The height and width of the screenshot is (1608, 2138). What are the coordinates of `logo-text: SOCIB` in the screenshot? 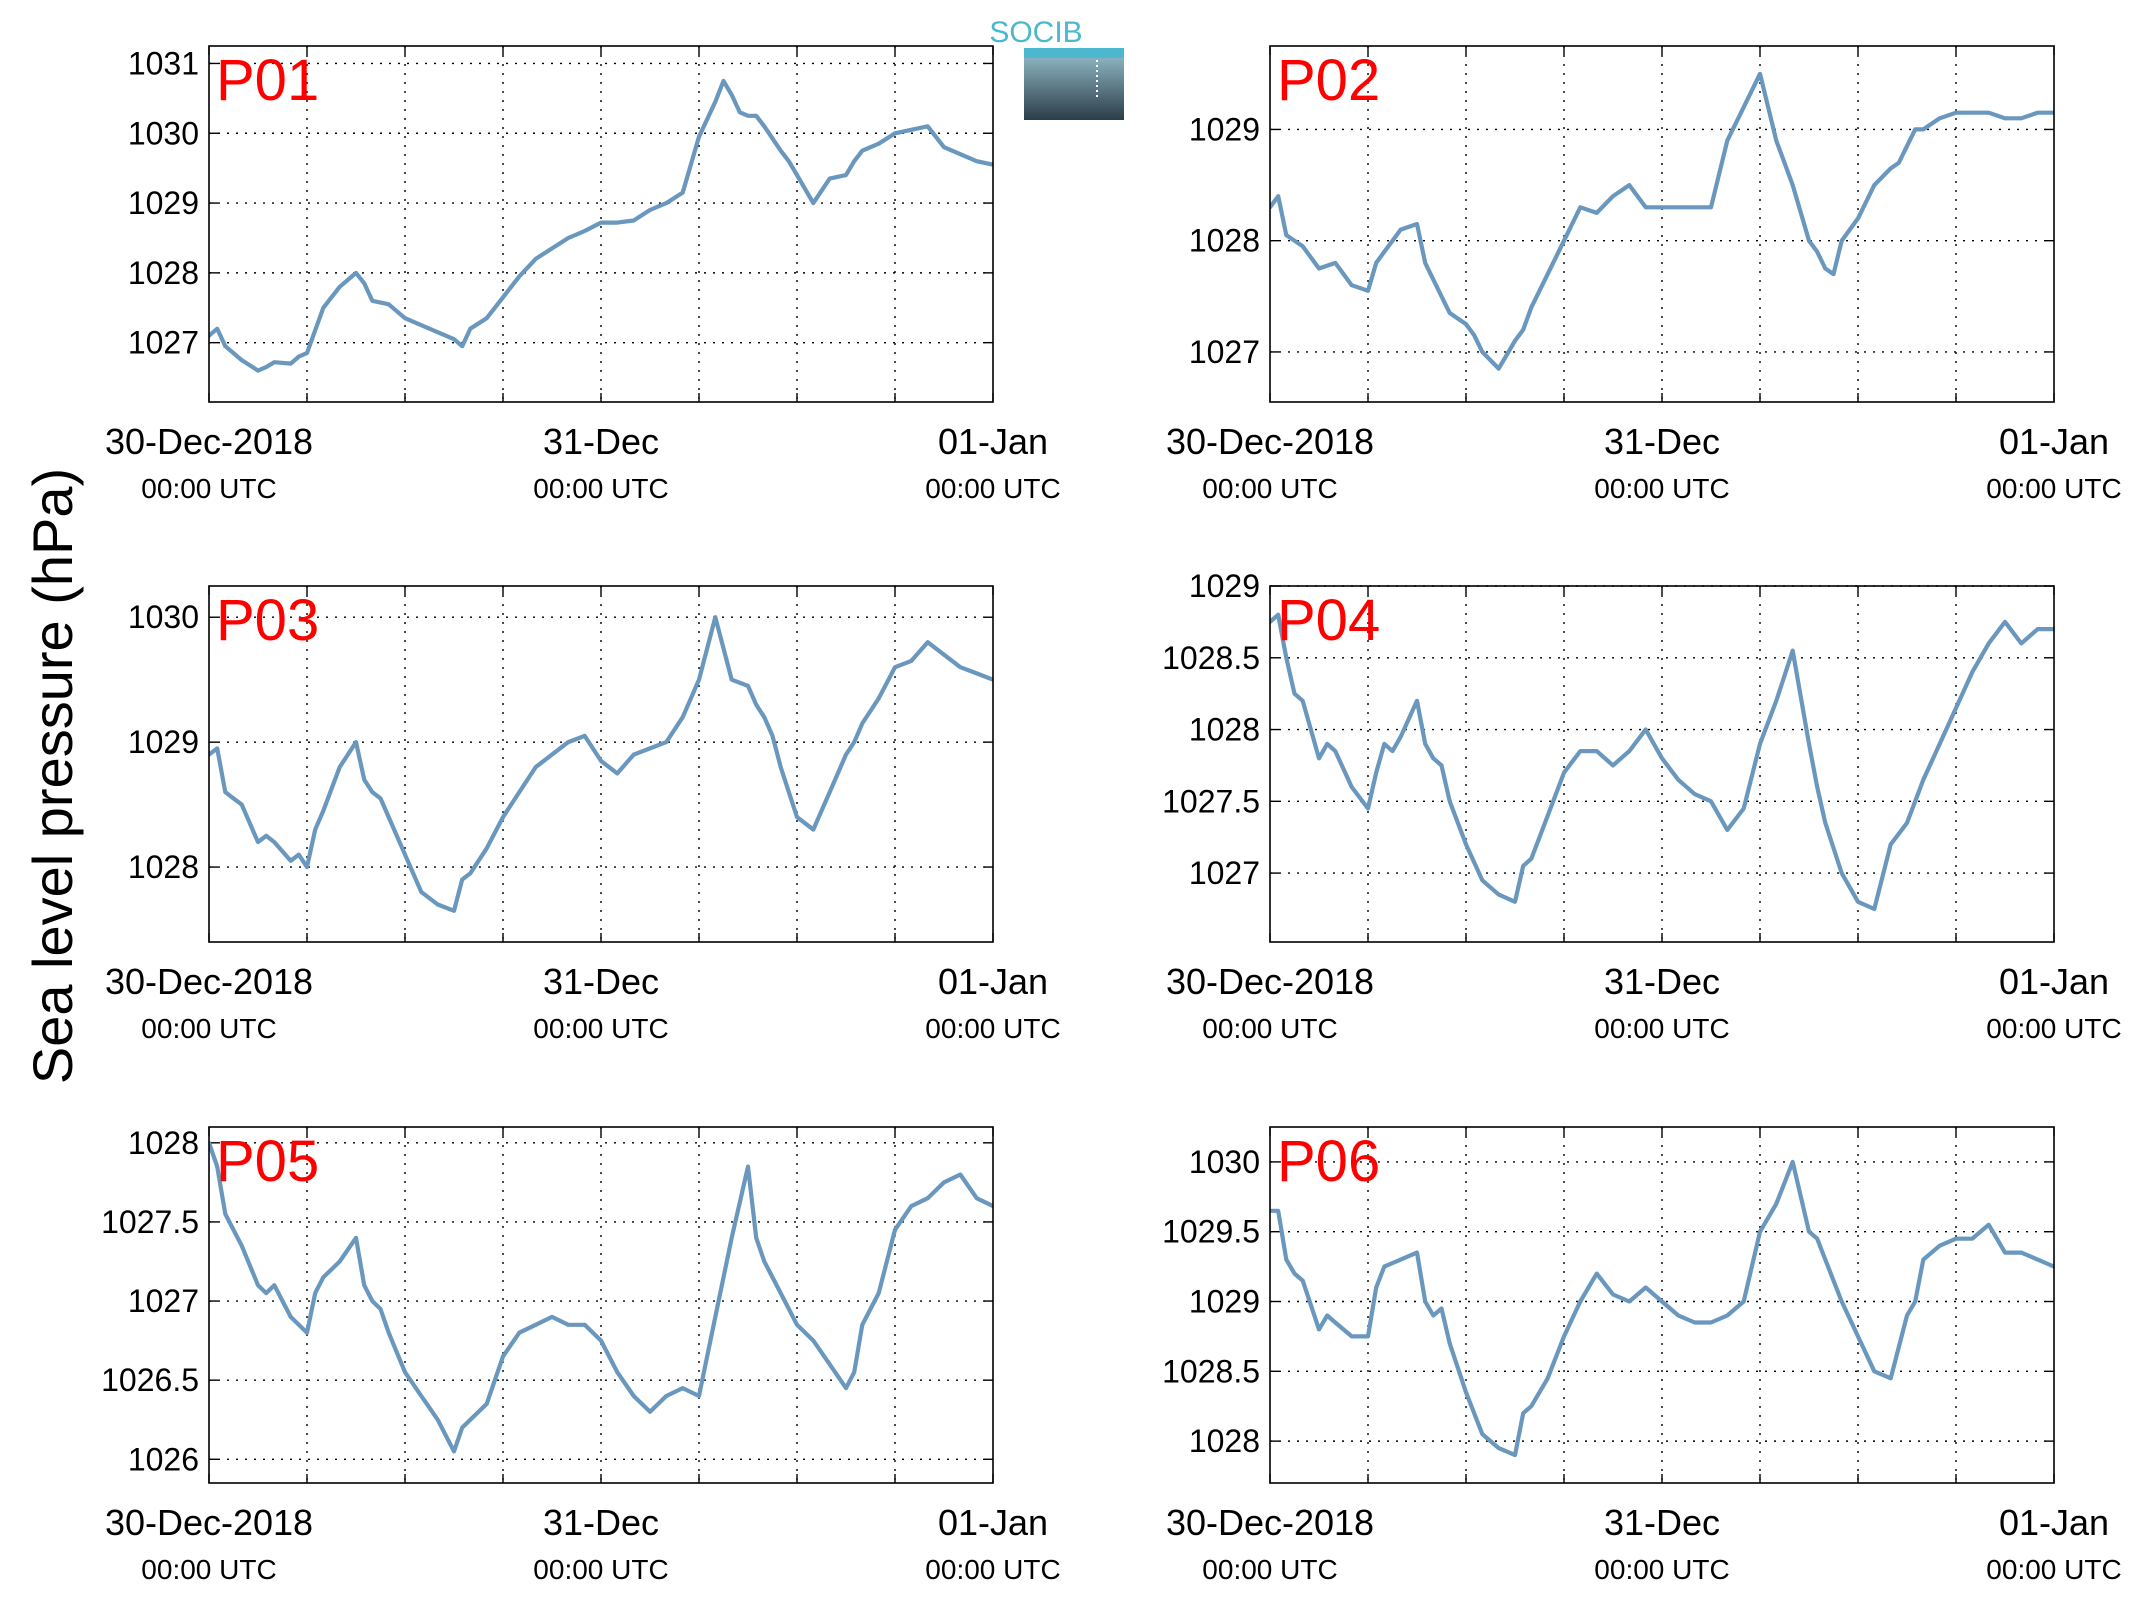 It's located at (1035, 32).